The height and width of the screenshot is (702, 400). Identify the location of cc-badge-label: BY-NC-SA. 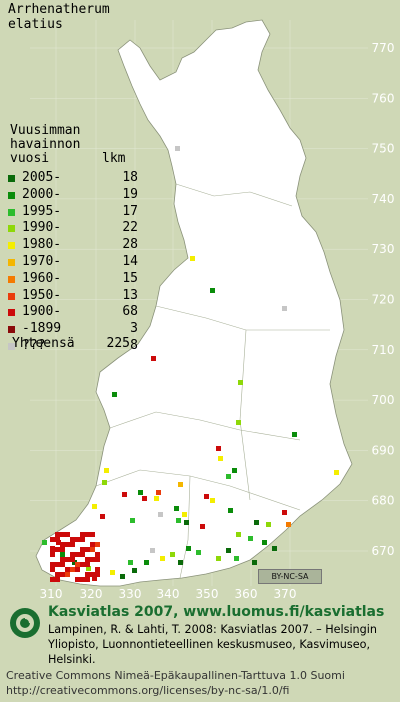
(290, 576).